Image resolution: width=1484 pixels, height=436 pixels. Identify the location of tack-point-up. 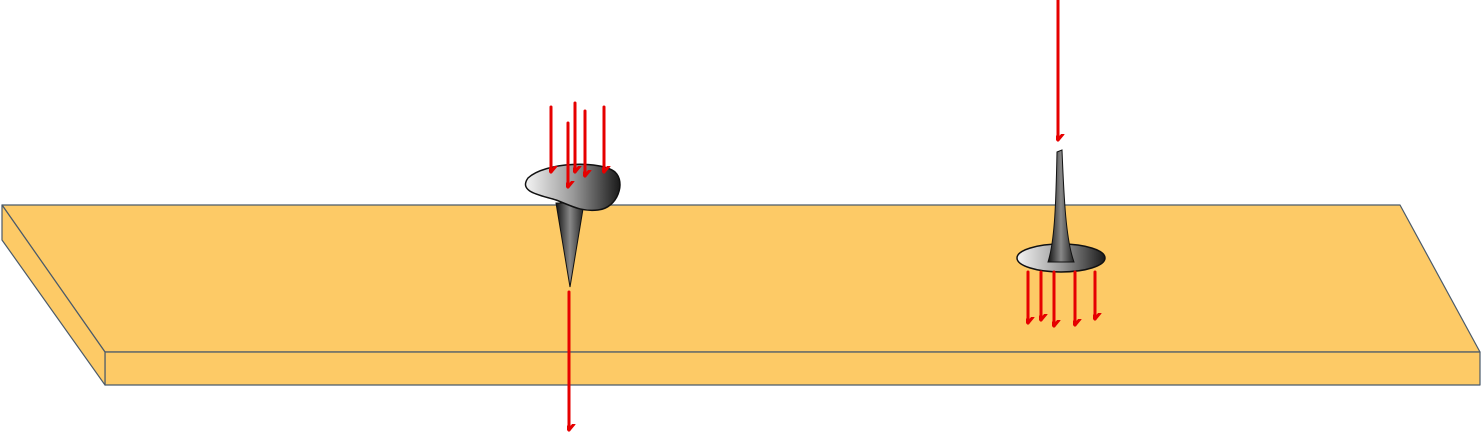
(1061, 211).